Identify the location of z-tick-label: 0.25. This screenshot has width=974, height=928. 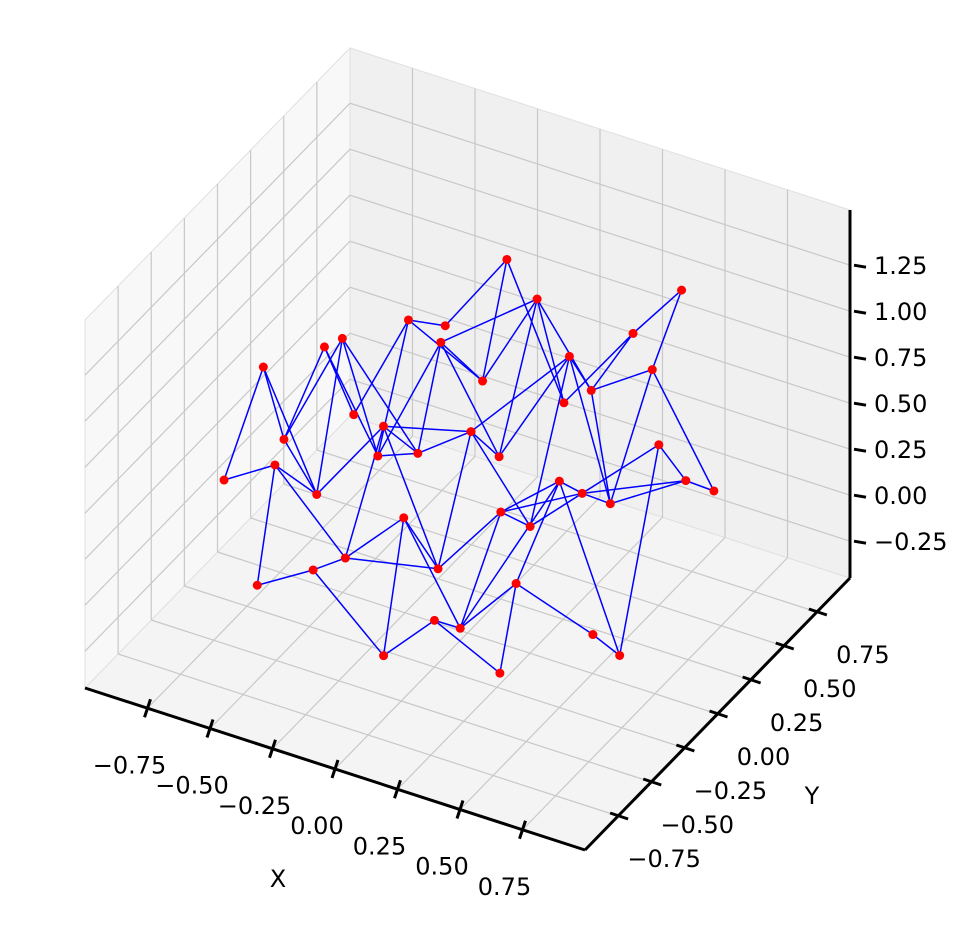
(900, 450).